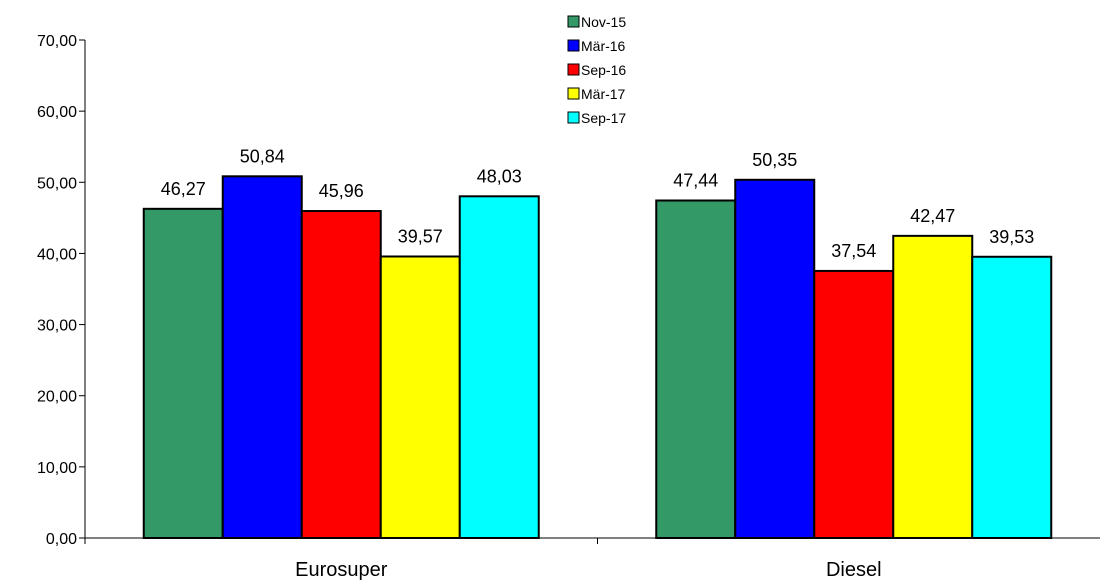 Image resolution: width=1100 pixels, height=581 pixels. What do you see at coordinates (932, 216) in the screenshot?
I see `data-label: 42,47` at bounding box center [932, 216].